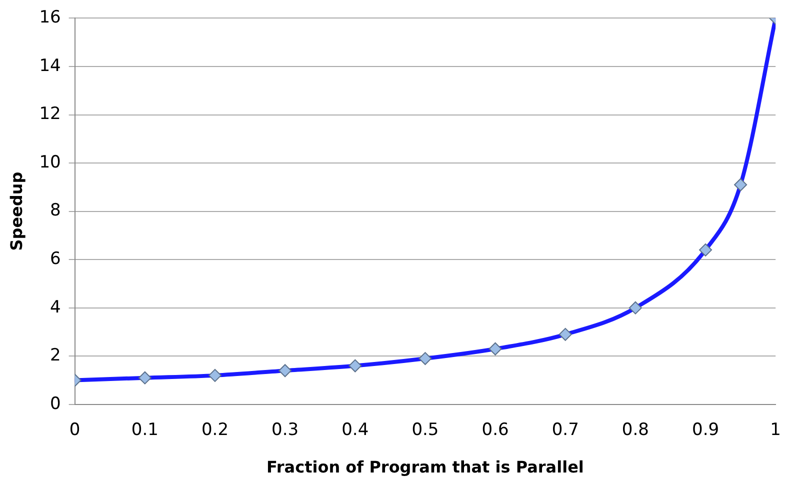 The image size is (791, 486). Describe the element at coordinates (285, 430) in the screenshot. I see `x-tick-label: 0.3` at that location.